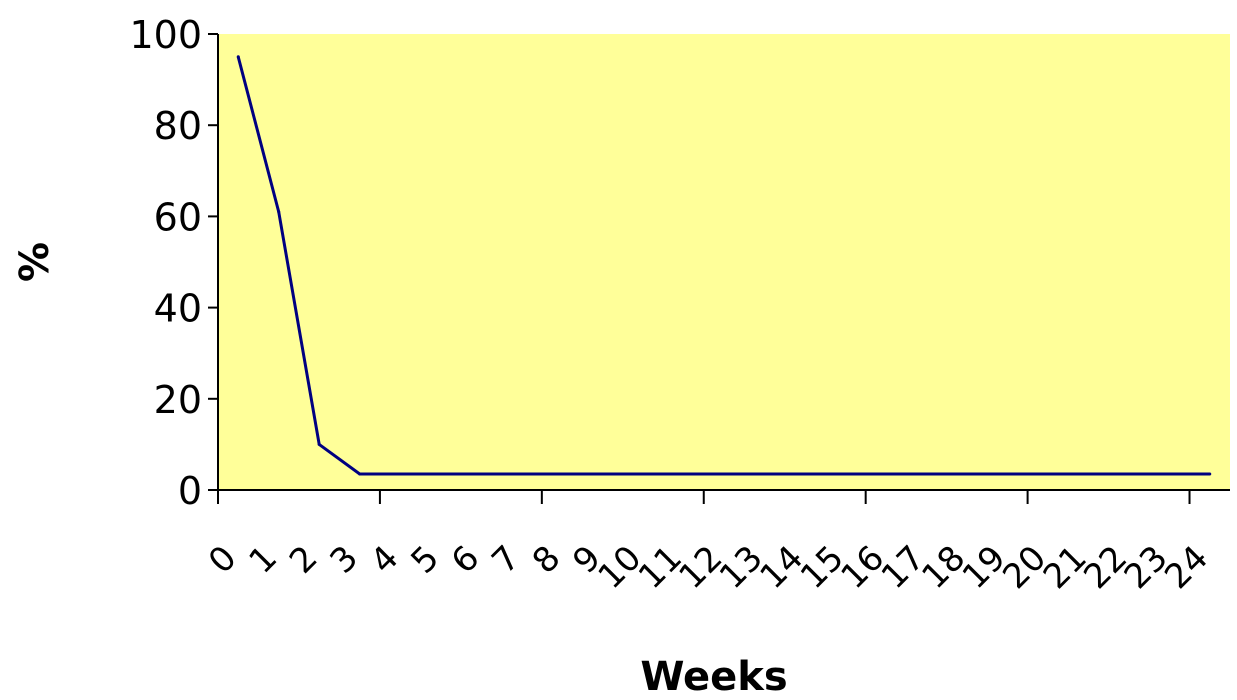  I want to click on y-tick-label: 60, so click(178, 217).